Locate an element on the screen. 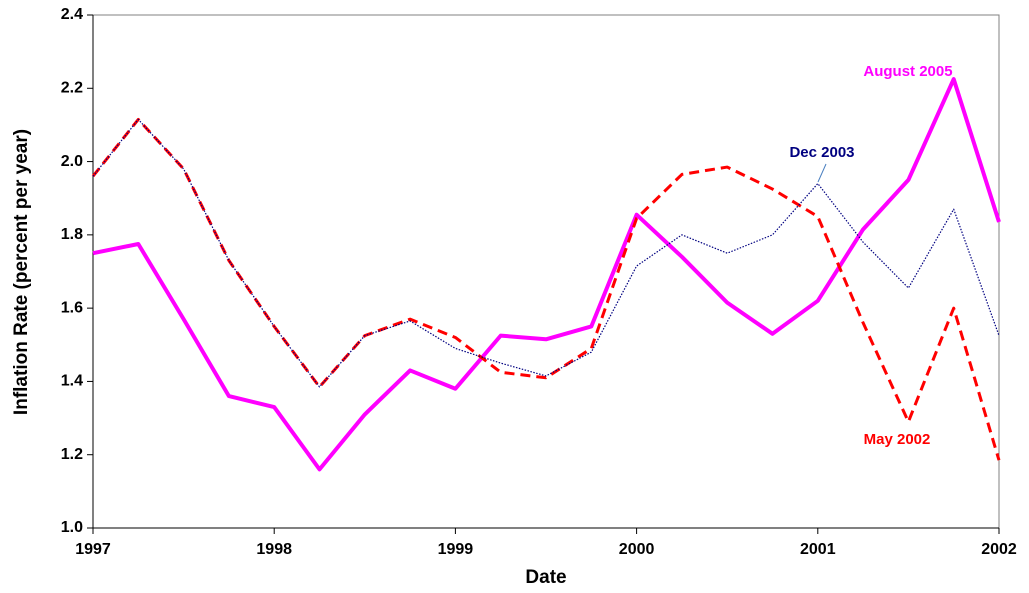  x-tick-label: 1999 is located at coordinates (456, 549).